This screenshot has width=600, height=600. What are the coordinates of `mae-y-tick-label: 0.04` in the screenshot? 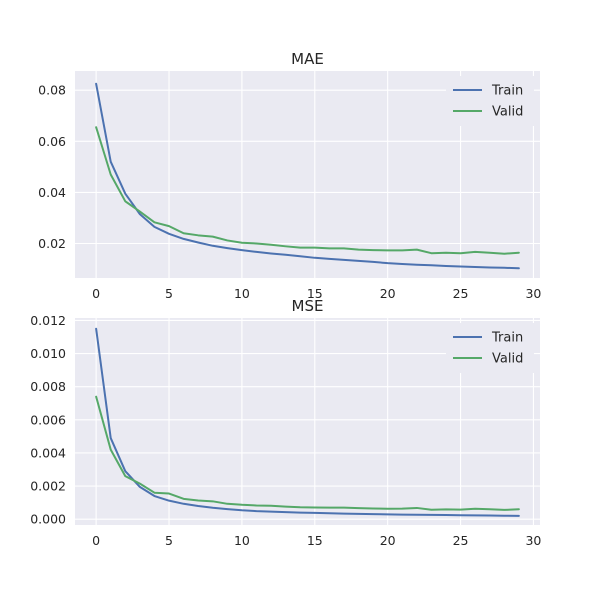 It's located at (52, 192).